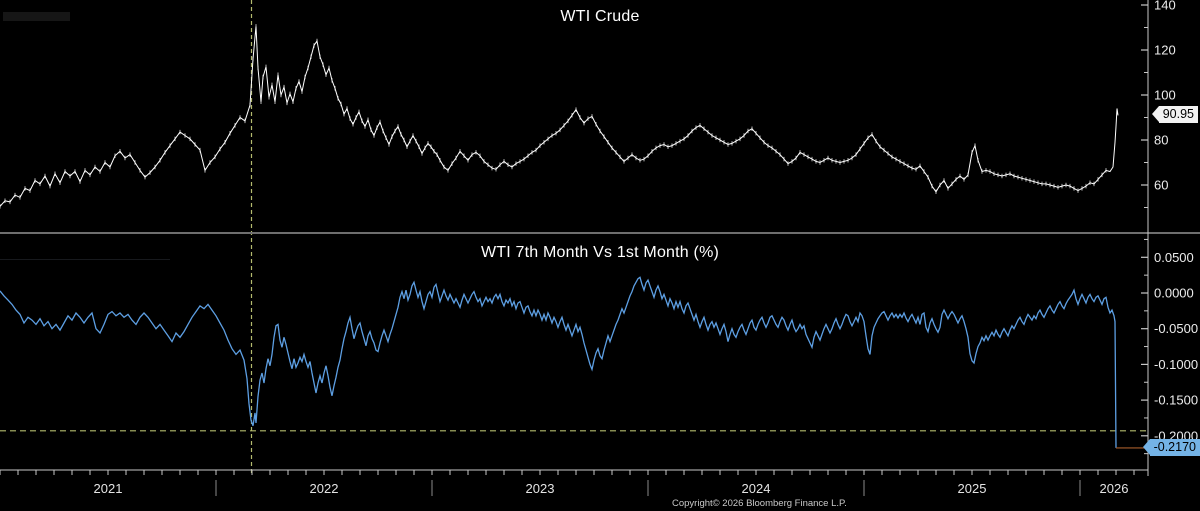  What do you see at coordinates (540, 488) in the screenshot?
I see `x-year-label: 2023` at bounding box center [540, 488].